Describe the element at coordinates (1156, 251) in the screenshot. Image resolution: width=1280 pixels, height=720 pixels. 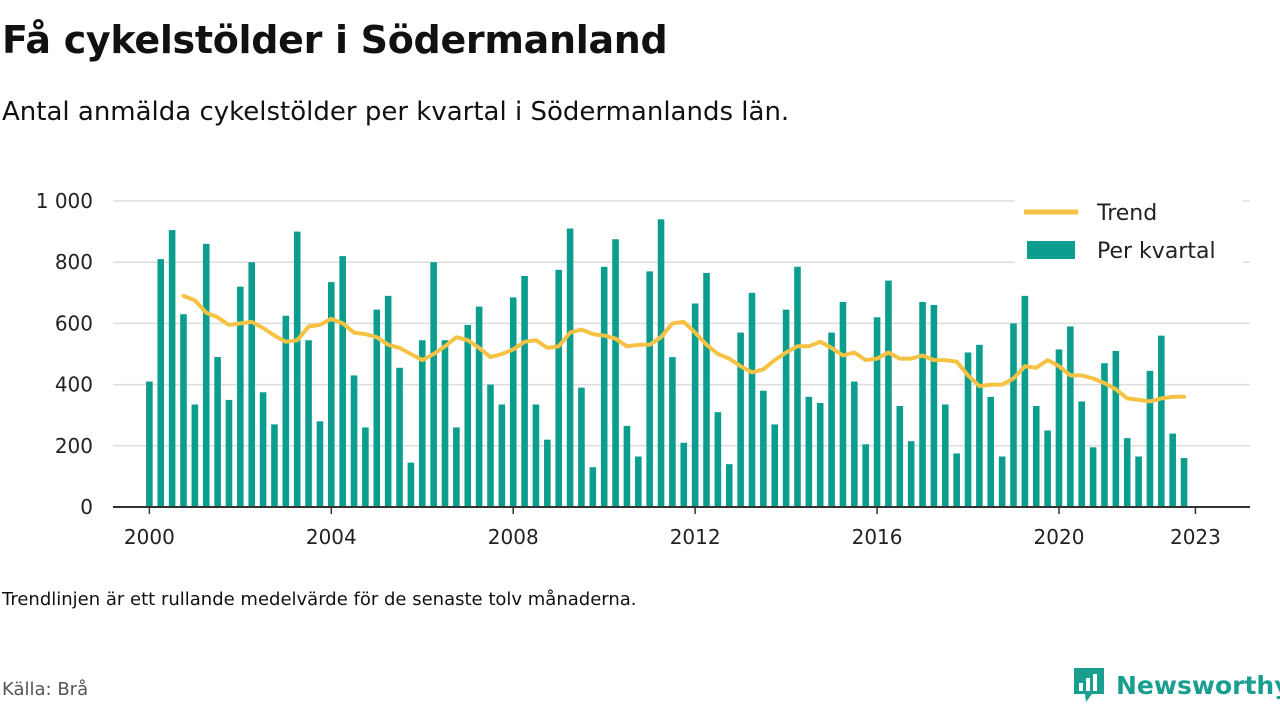
I see `legend-bars-label: Per kvartal` at that location.